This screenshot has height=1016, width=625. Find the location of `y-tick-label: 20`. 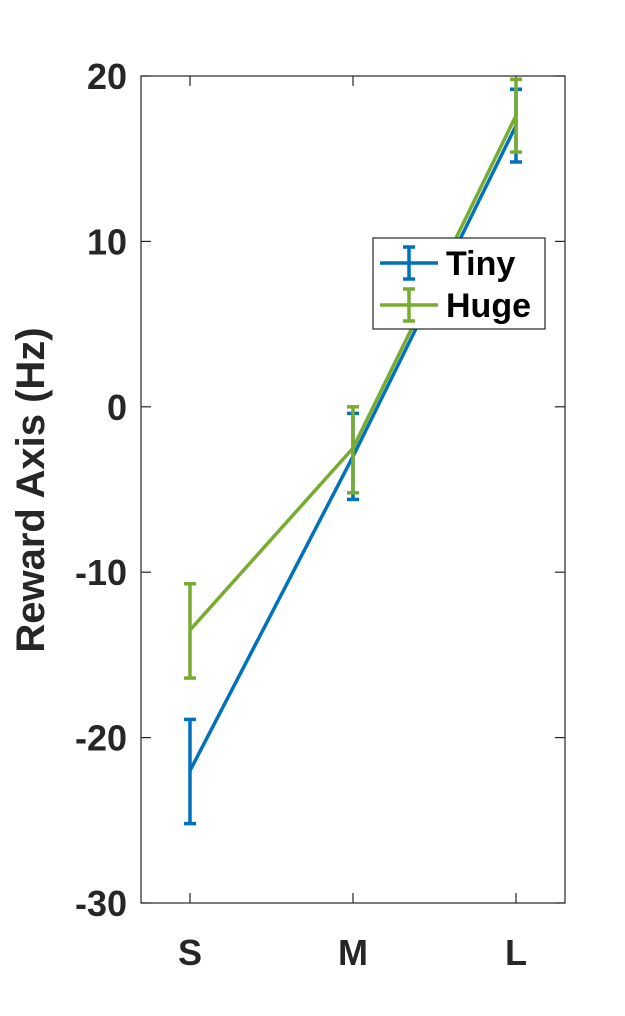

y-tick-label: 20 is located at coordinates (107, 76).